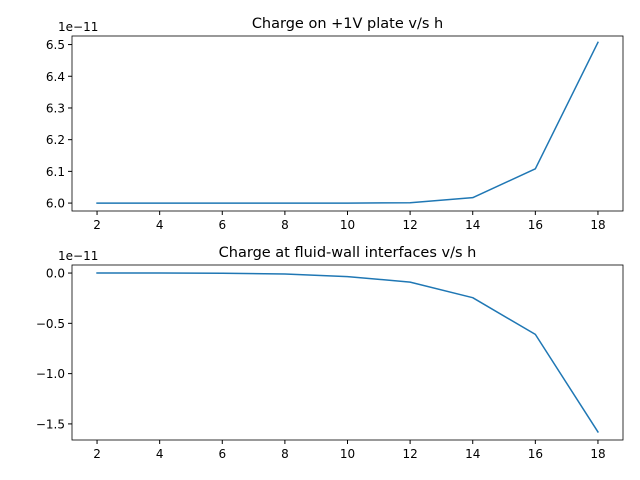 The width and height of the screenshot is (640, 480). What do you see at coordinates (597, 454) in the screenshot?
I see `bottom-x-tick-label: 18` at bounding box center [597, 454].